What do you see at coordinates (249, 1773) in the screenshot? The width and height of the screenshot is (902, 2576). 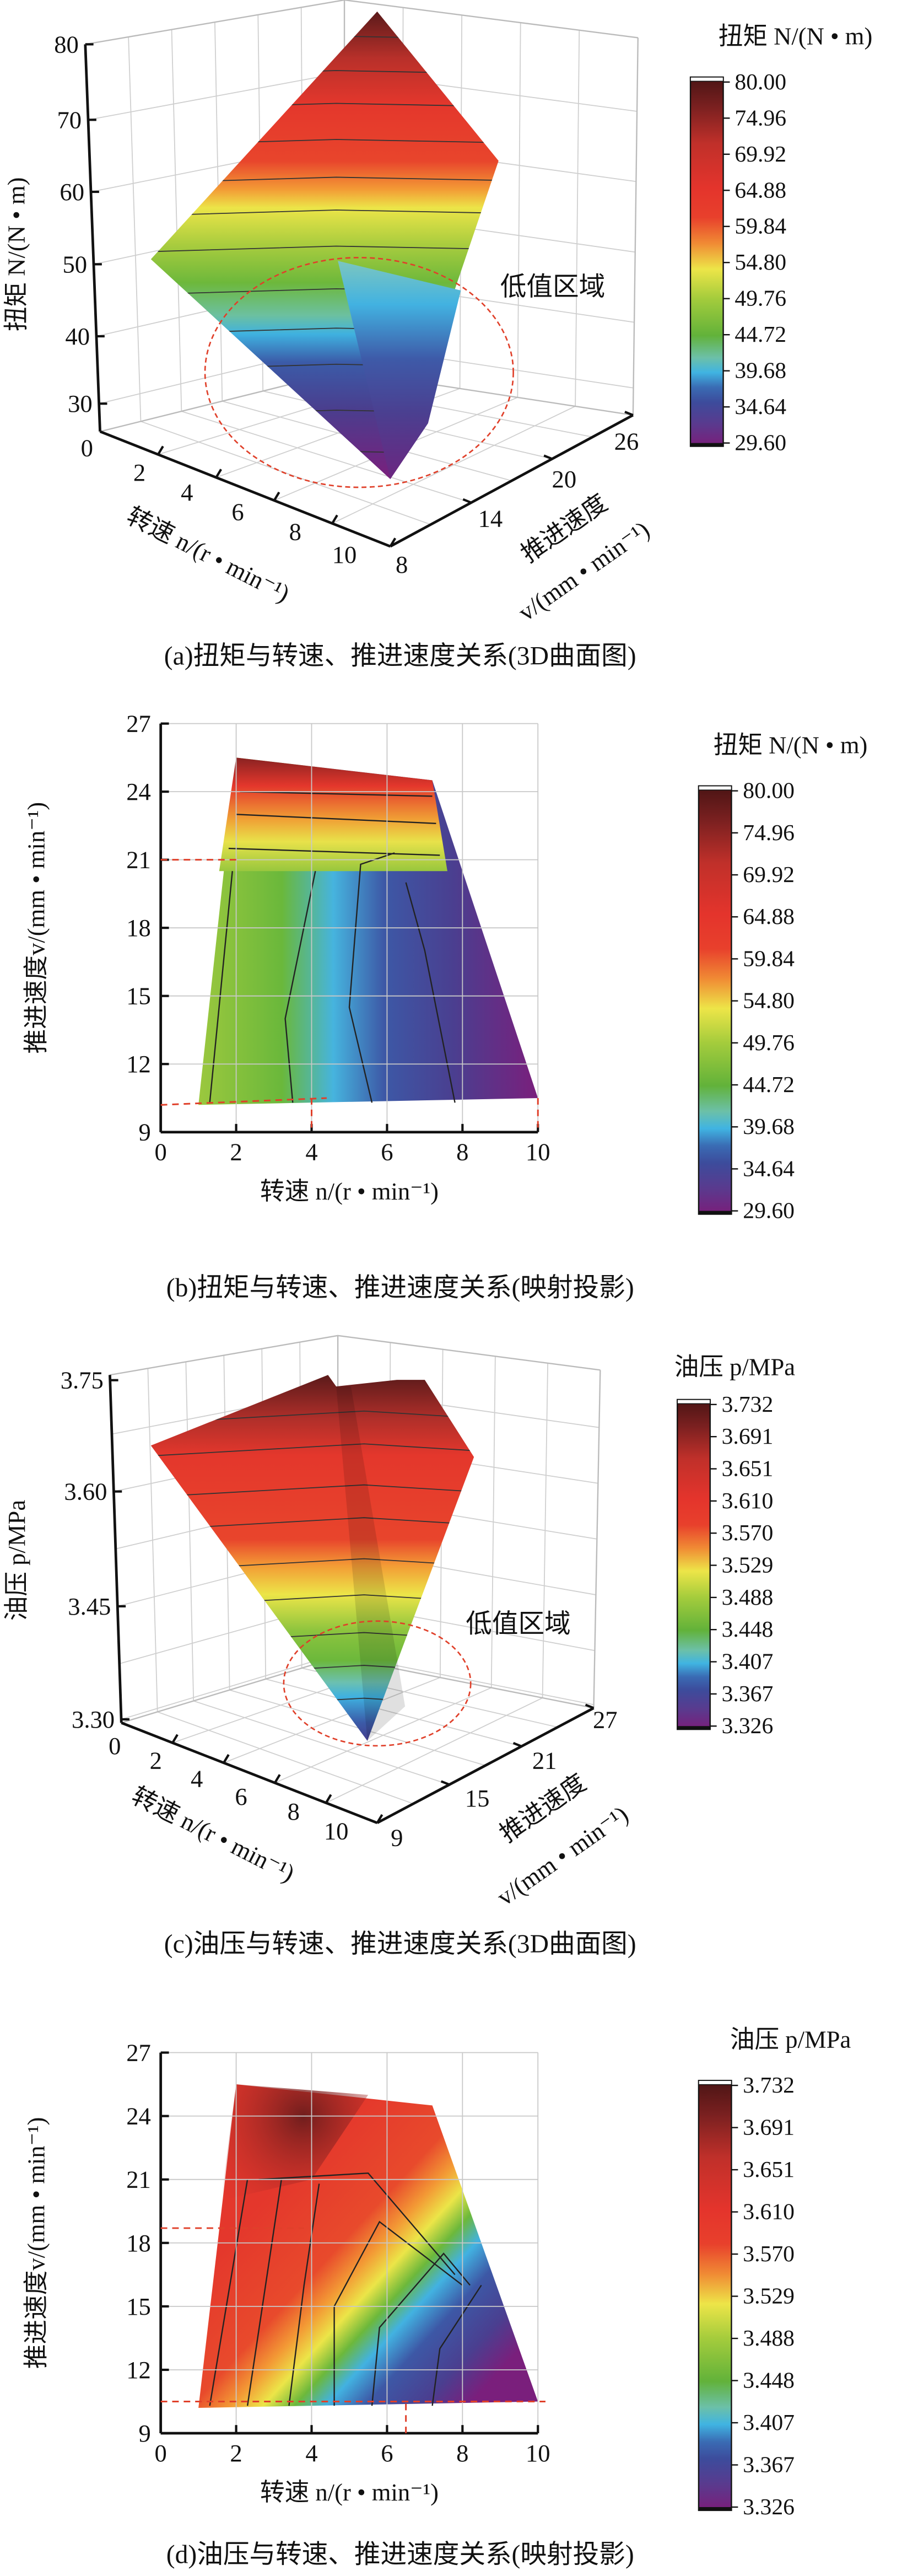 I see `n-axis` at bounding box center [249, 1773].